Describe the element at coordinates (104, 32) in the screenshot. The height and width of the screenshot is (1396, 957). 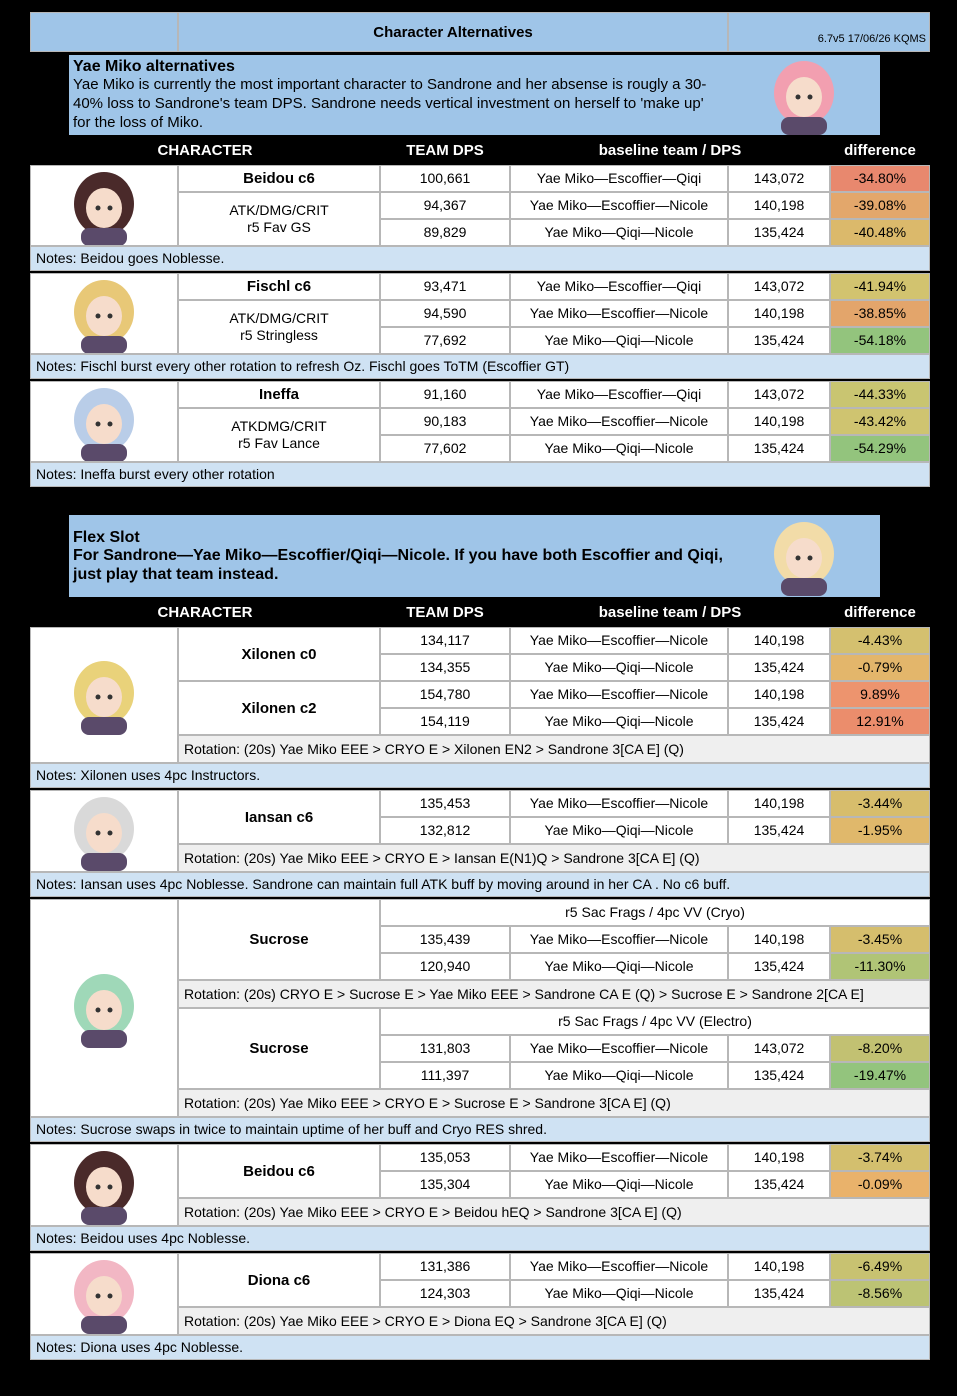
I see `header-cell` at that location.